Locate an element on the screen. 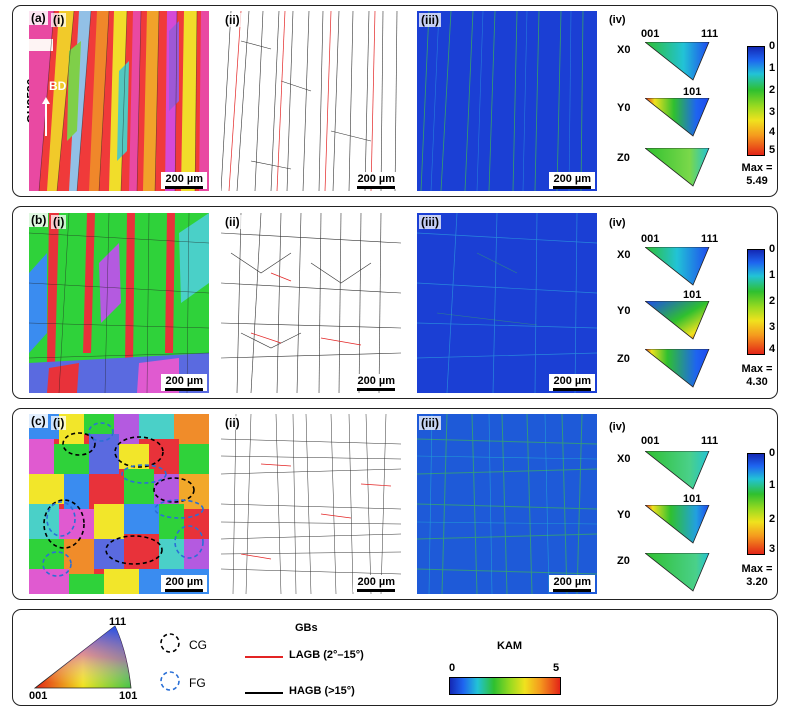  cg-circle-icon is located at coordinates (170, 643).